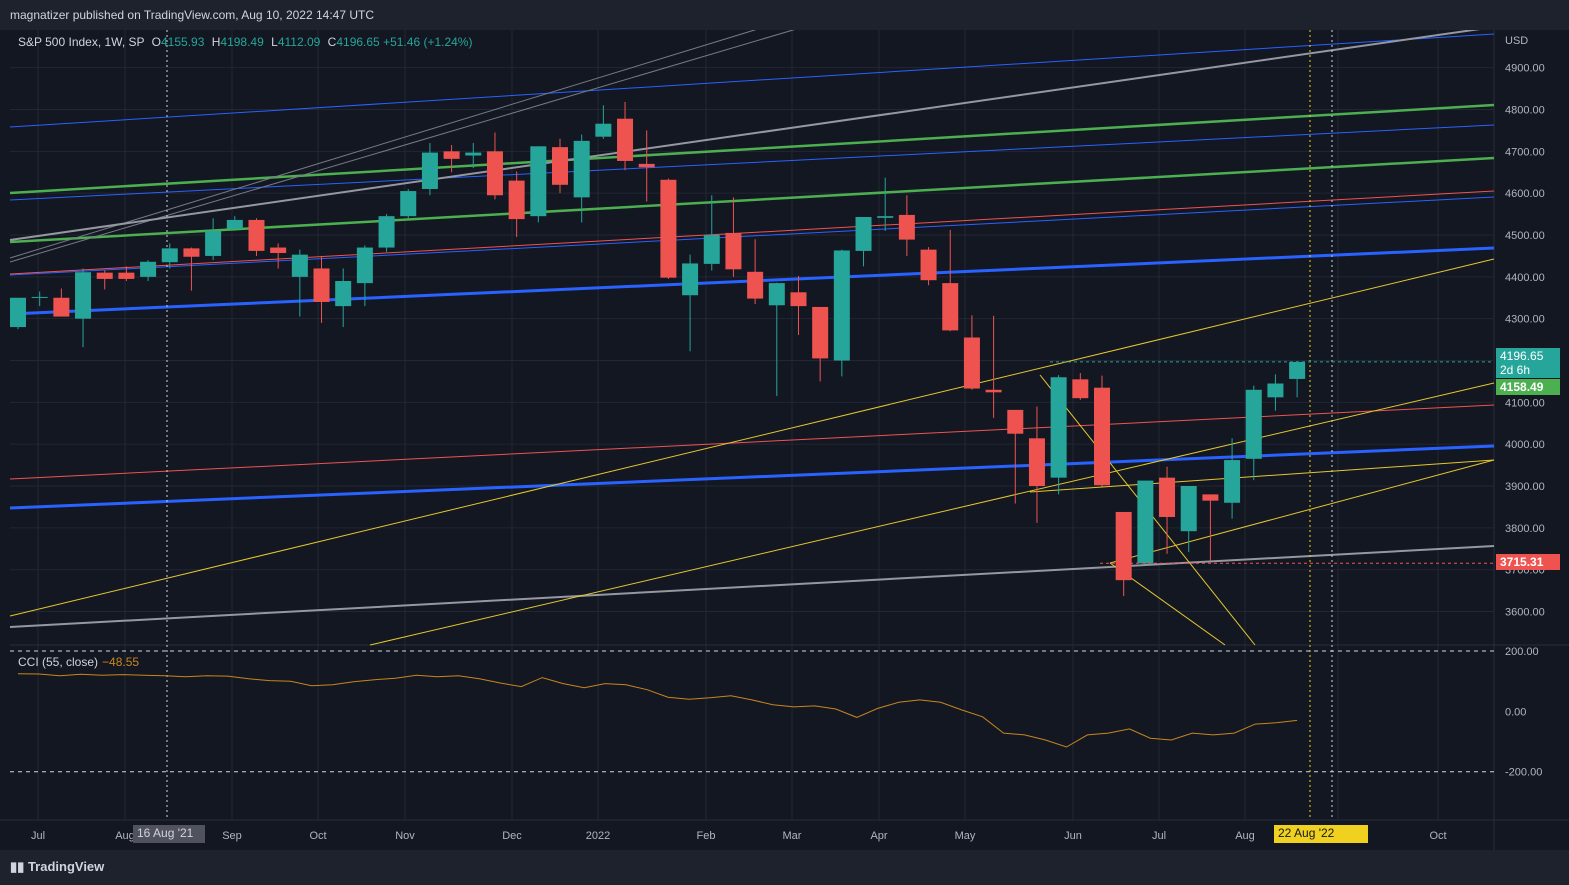  What do you see at coordinates (232, 836) in the screenshot?
I see `time-tick-label: Sep` at bounding box center [232, 836].